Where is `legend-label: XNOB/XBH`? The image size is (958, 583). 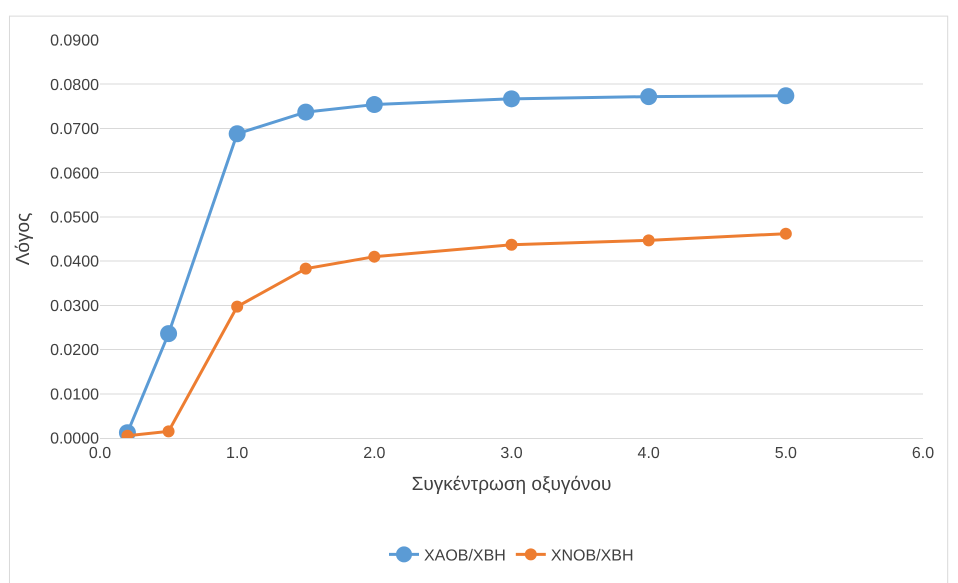 legend-label: XNOB/XBH is located at coordinates (592, 556).